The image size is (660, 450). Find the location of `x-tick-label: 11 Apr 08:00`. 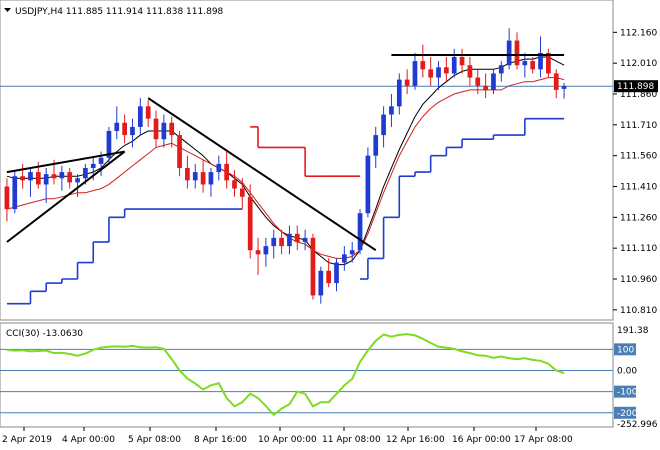

x-tick-label: 11 Apr 08:00 is located at coordinates (351, 440).